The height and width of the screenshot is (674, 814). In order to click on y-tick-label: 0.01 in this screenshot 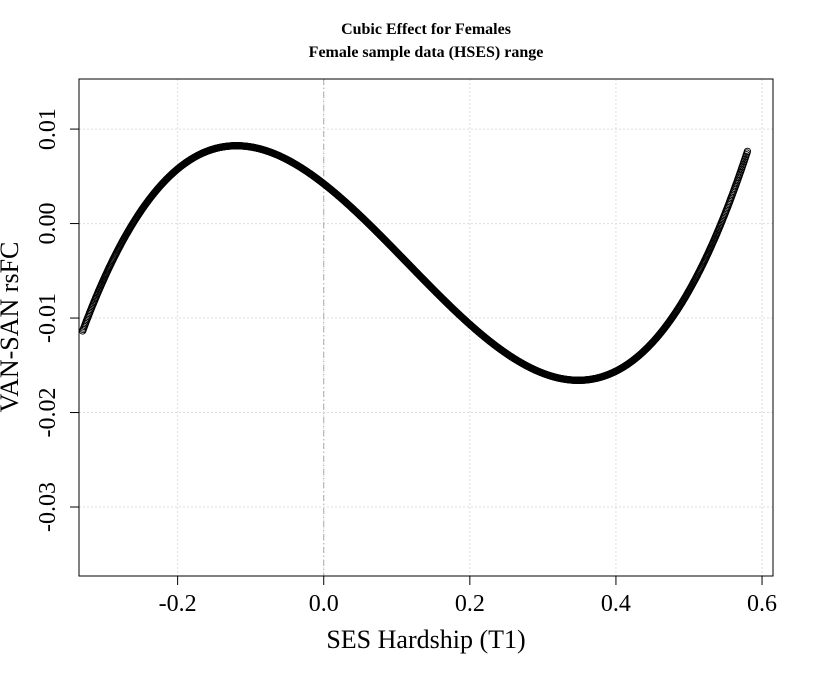, I will do `click(48, 129)`.